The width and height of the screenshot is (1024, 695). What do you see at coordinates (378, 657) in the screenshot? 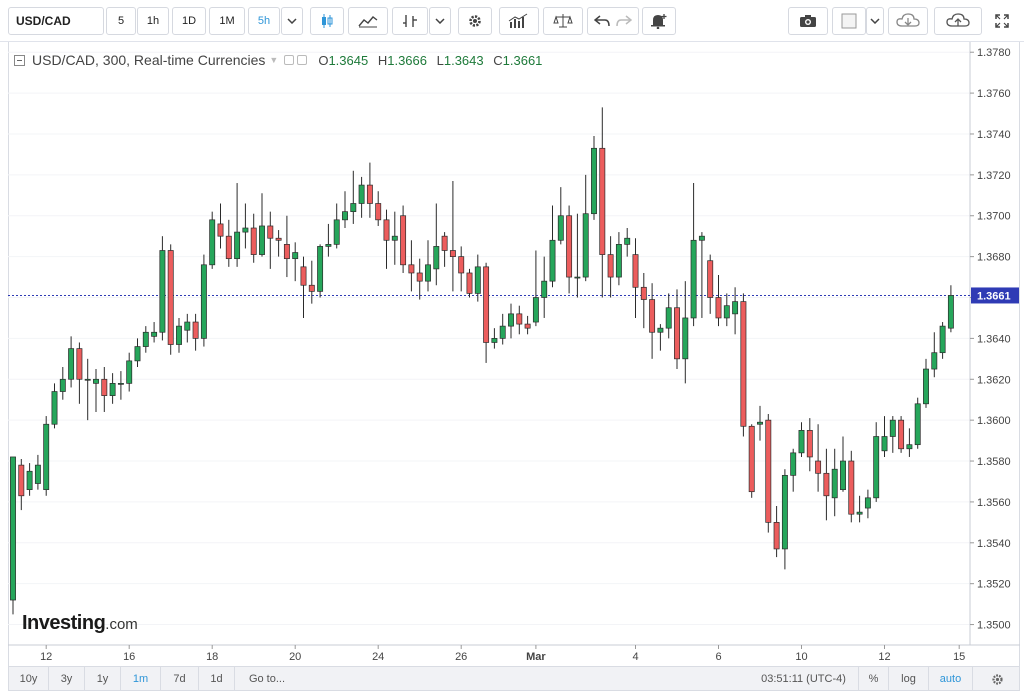
I see `time-tick-label: 24` at bounding box center [378, 657].